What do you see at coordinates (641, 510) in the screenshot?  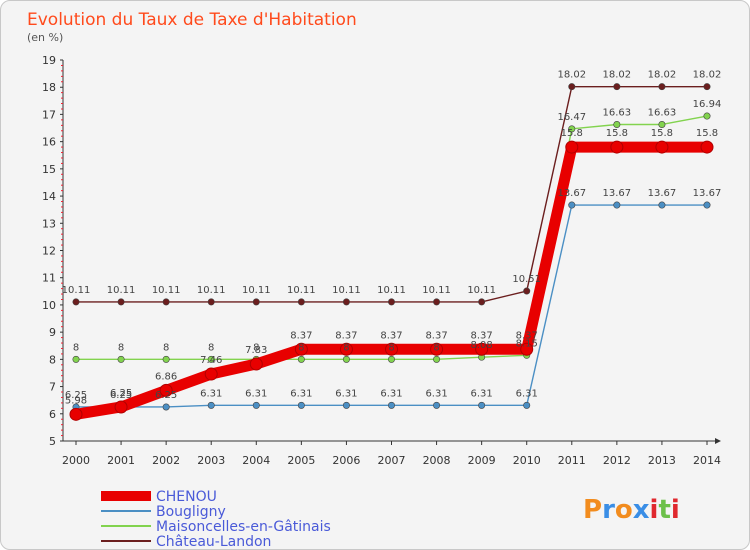 I see `logo-letter: x` at bounding box center [641, 510].